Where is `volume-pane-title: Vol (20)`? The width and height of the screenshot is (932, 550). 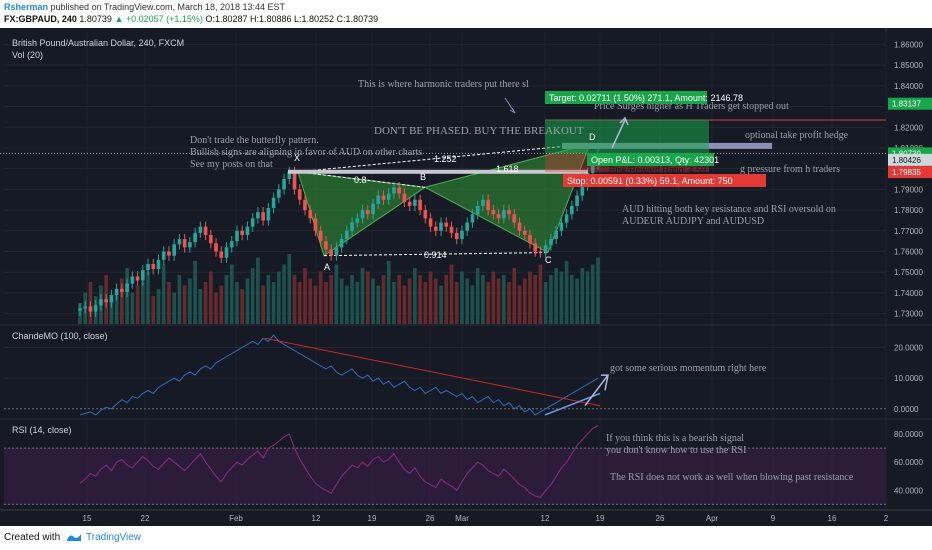
volume-pane-title: Vol (20) is located at coordinates (27, 55).